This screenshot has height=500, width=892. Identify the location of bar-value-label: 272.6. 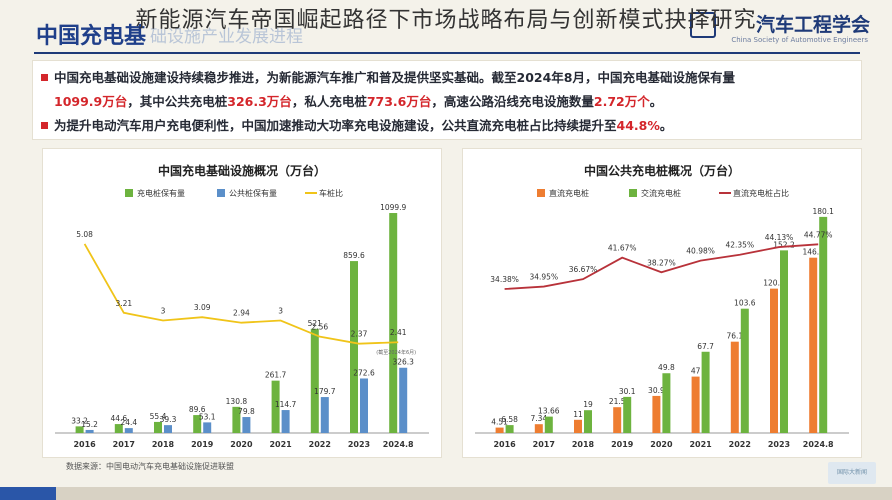
(364, 372).